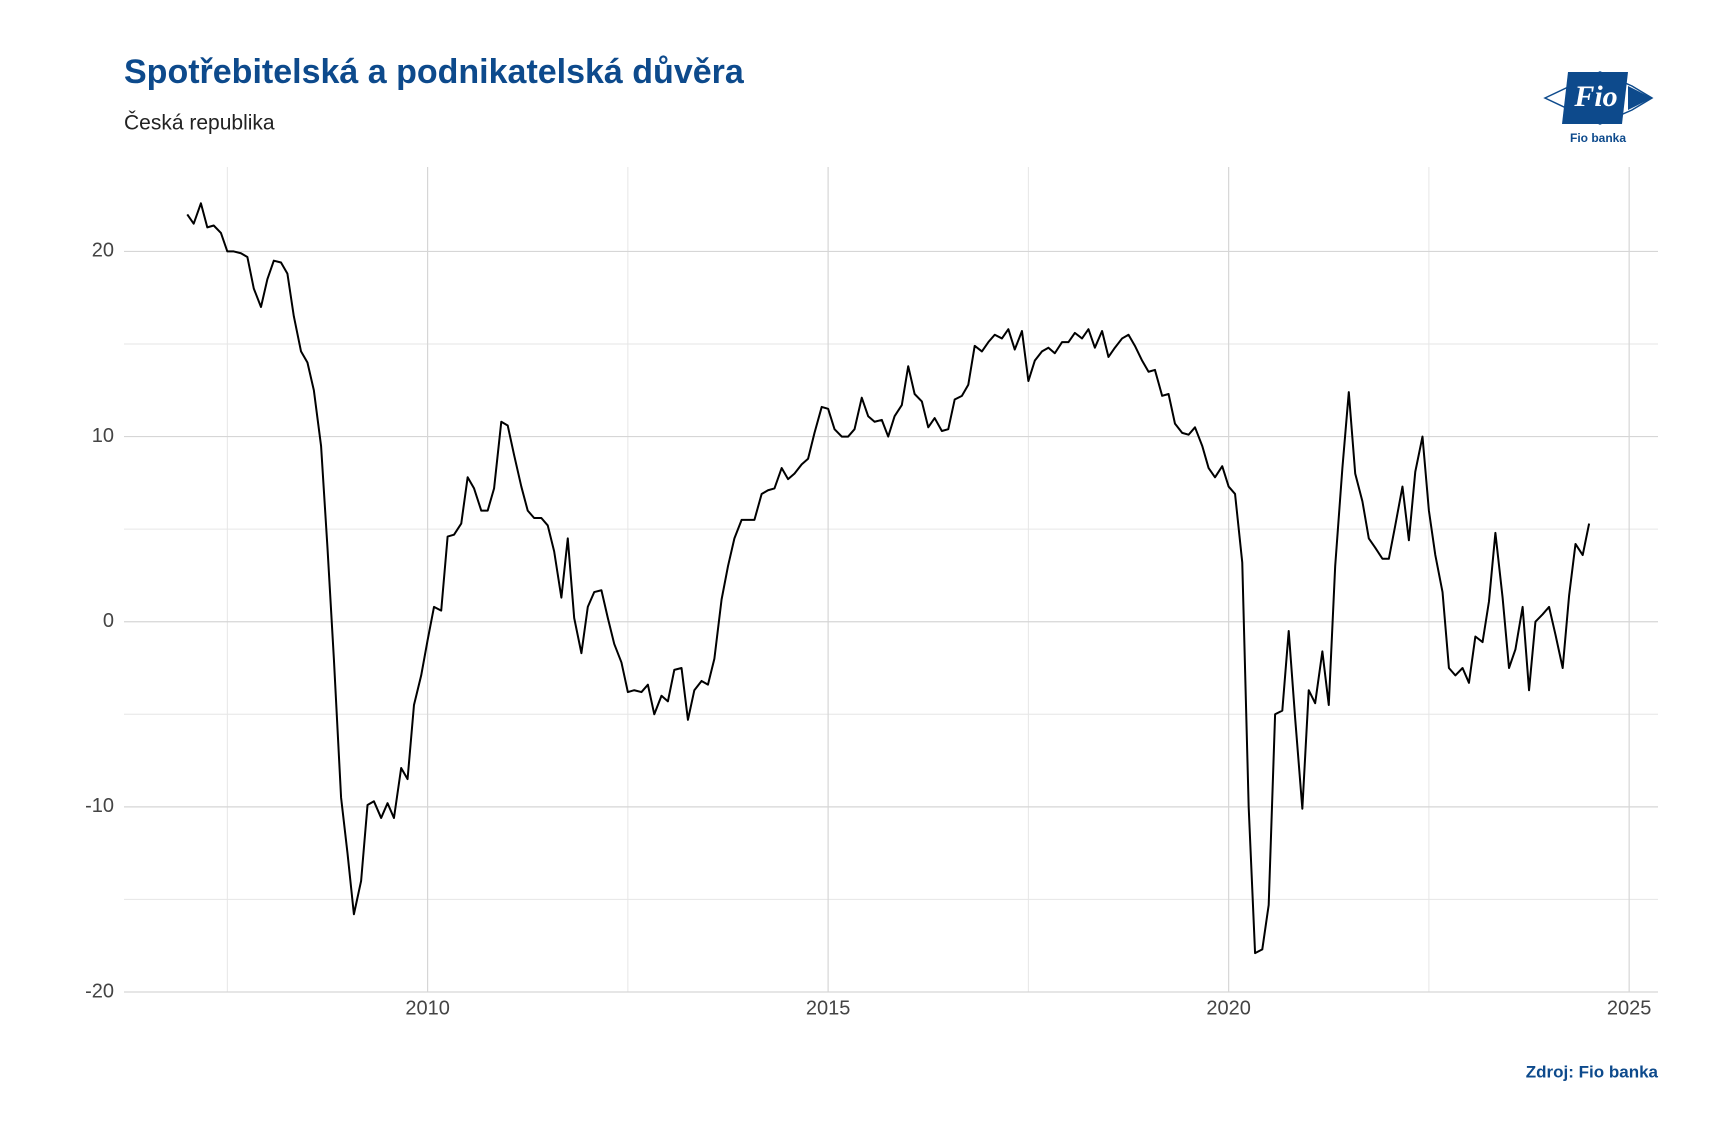 This screenshot has height=1138, width=1710. Describe the element at coordinates (1592, 1071) in the screenshot. I see `source-note: Zdroj: Fio banka` at that location.